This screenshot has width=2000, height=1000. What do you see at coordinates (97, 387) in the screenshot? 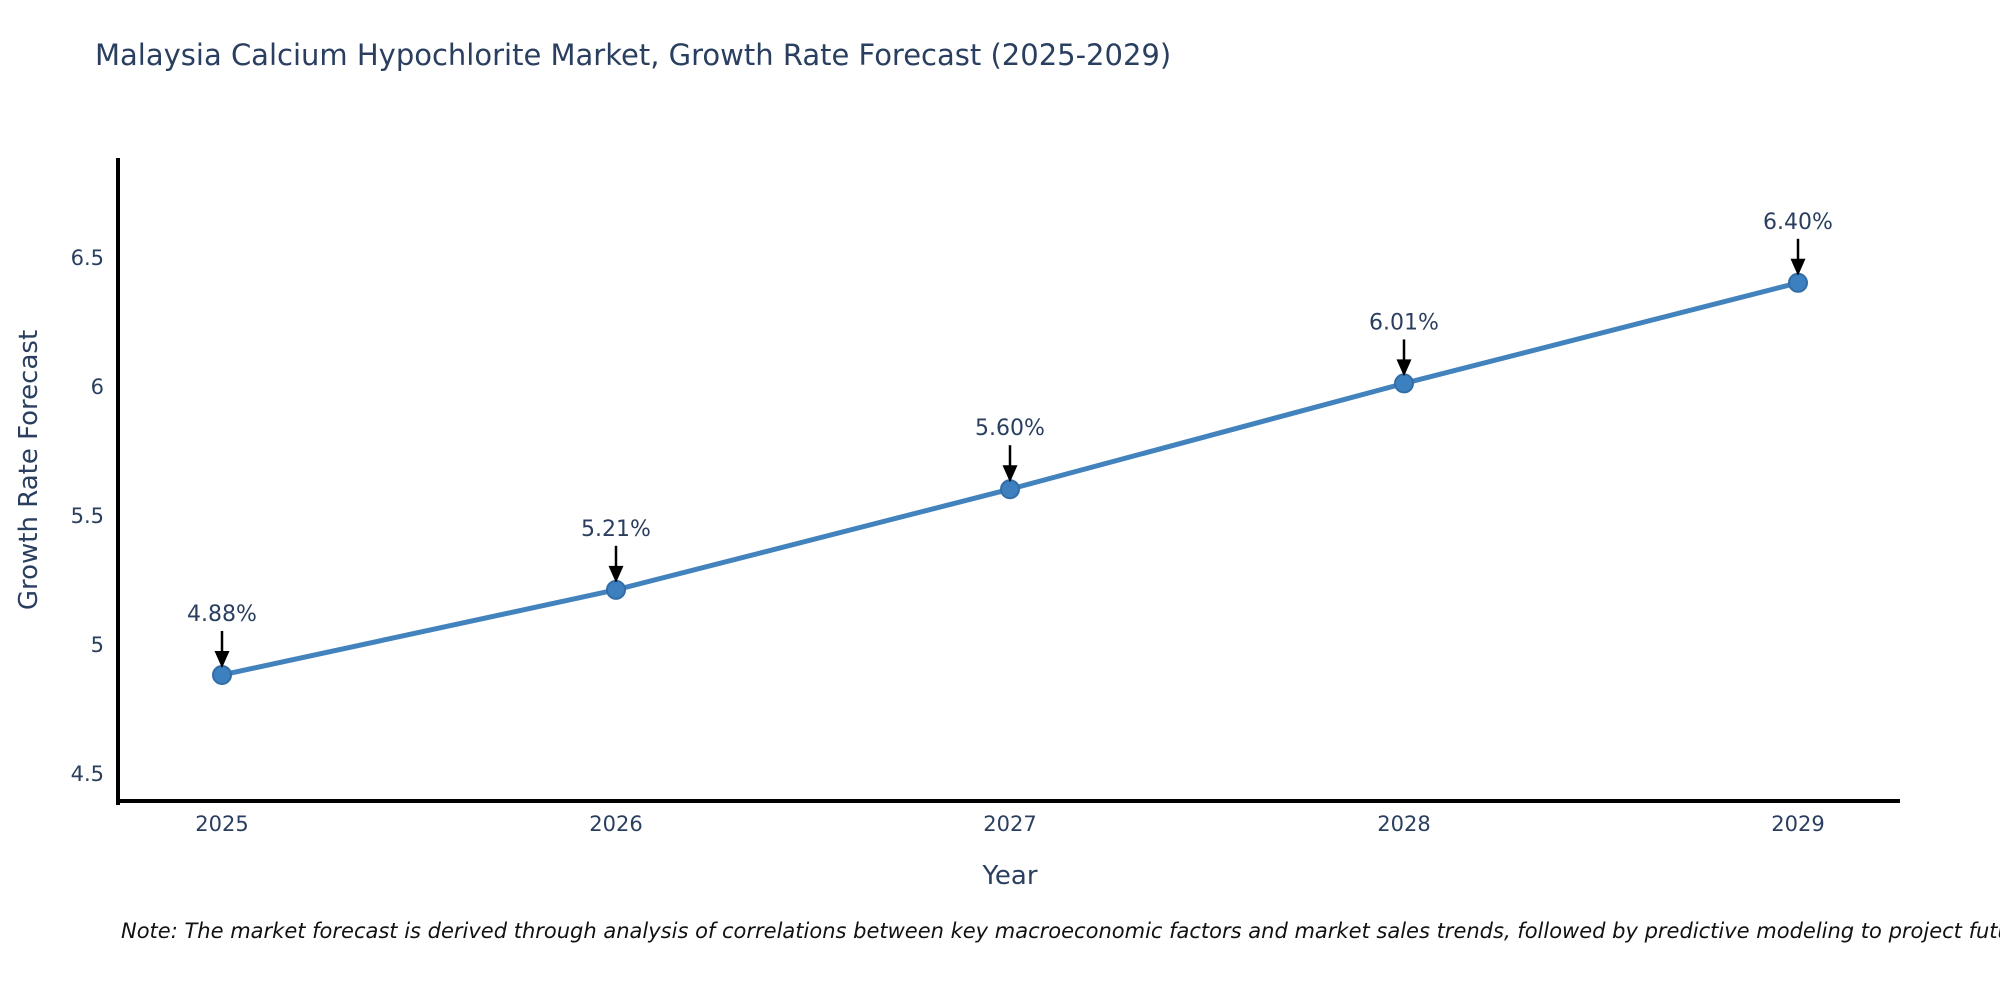
I see `y-tick-label: 6` at bounding box center [97, 387].